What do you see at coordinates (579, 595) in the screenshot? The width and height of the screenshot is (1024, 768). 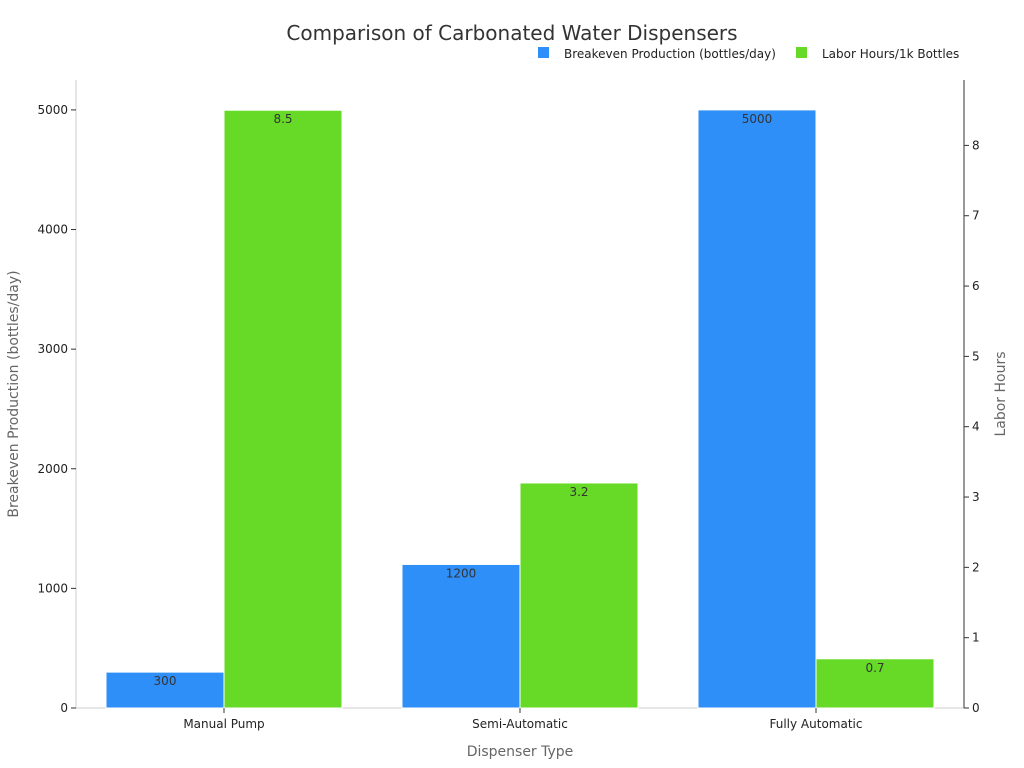 I see `bar-labor-semi-automatic` at bounding box center [579, 595].